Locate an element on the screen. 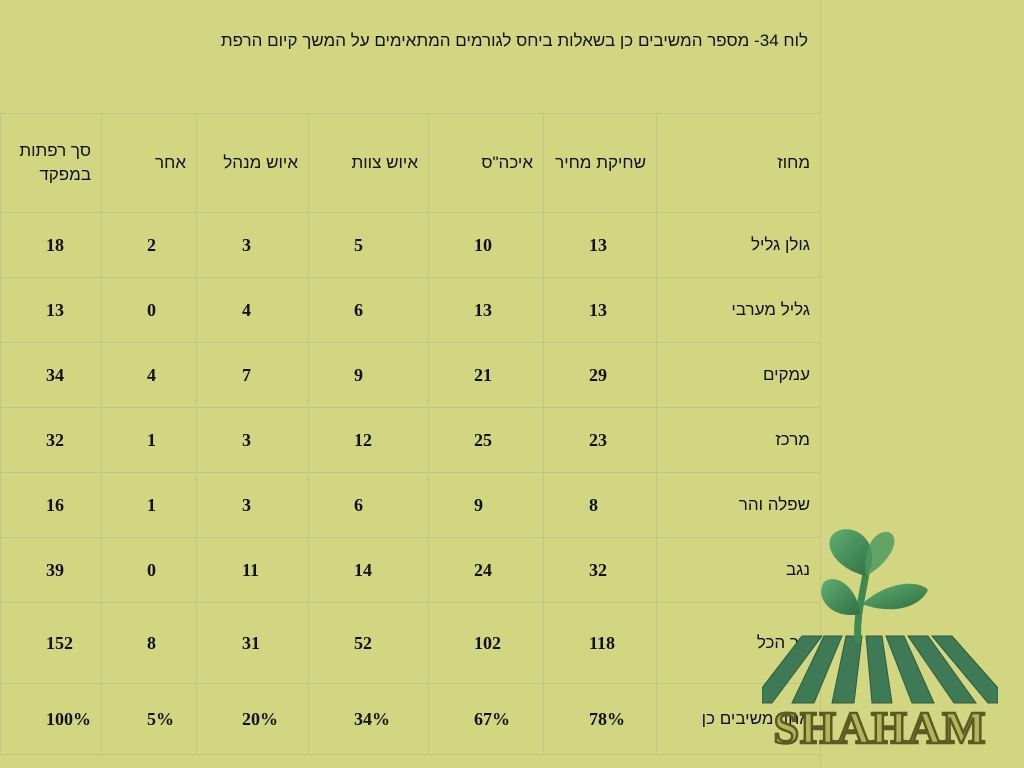 Image resolution: width=1024 pixels, height=768 pixels. total-value-cell: 31 is located at coordinates (252, 643).